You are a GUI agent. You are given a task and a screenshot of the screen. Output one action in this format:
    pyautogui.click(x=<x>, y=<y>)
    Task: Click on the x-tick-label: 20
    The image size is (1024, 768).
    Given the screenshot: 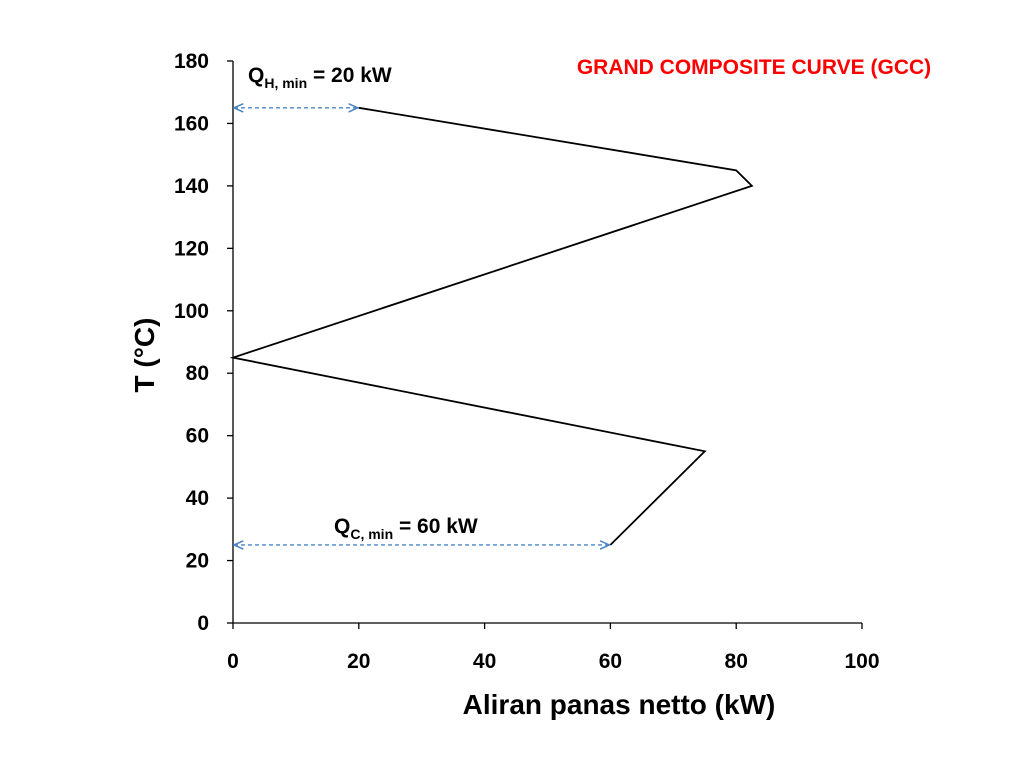 What is the action you would take?
    pyautogui.click(x=358, y=661)
    